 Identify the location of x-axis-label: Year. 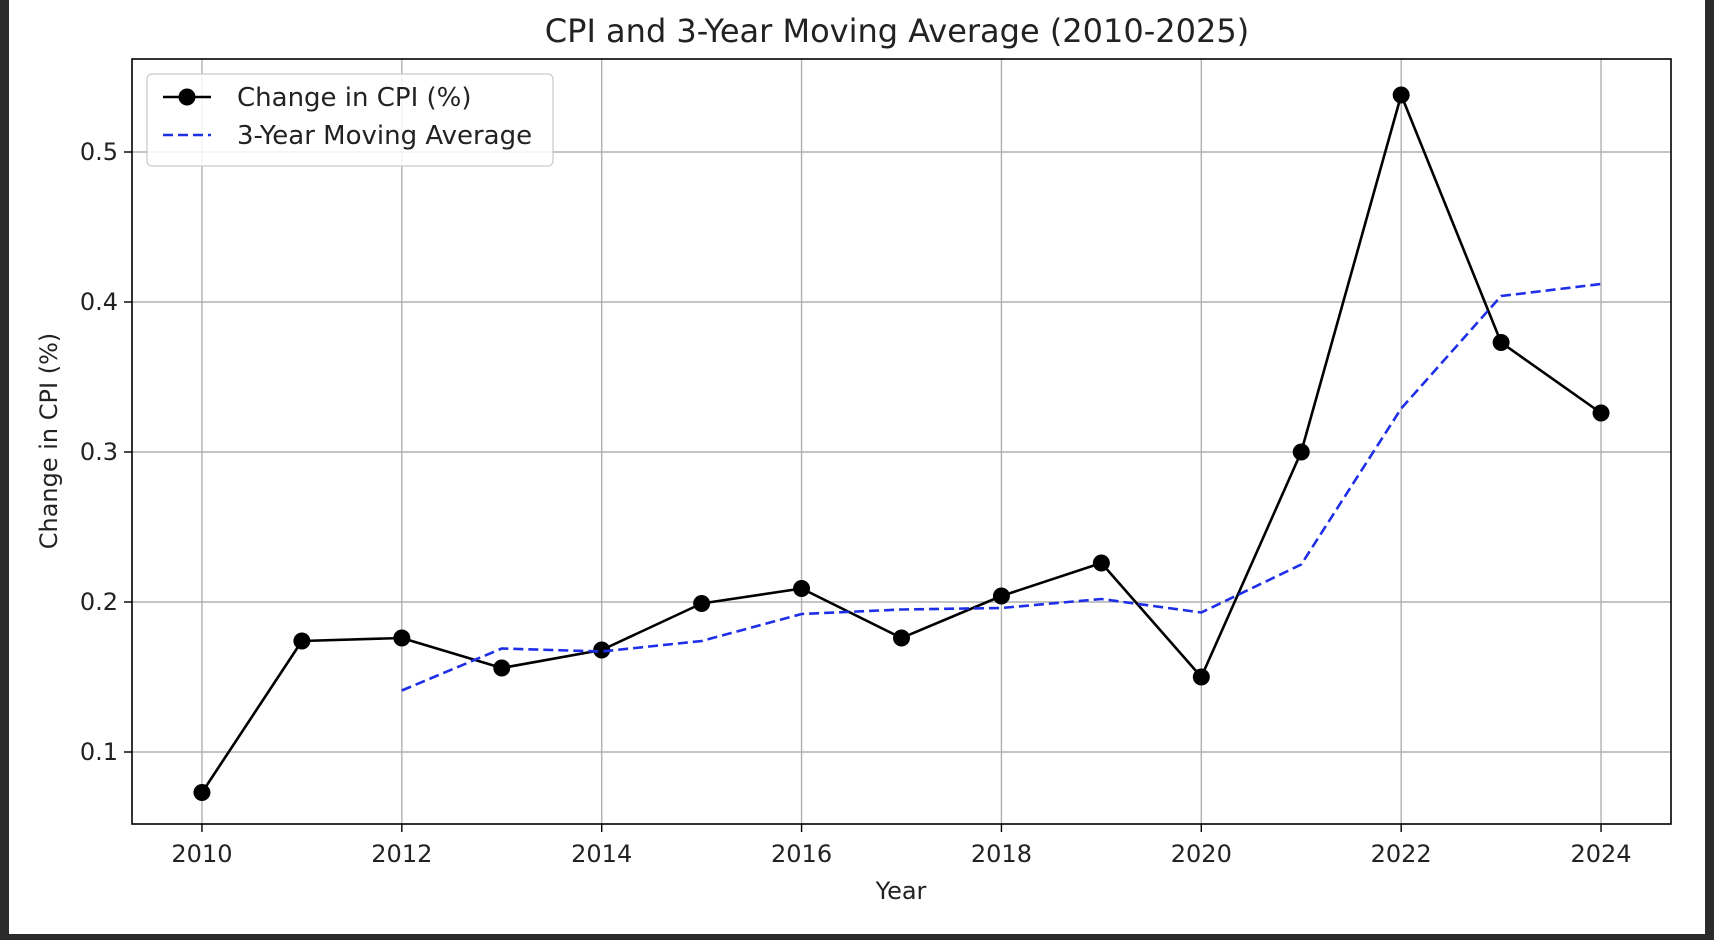
(901, 891).